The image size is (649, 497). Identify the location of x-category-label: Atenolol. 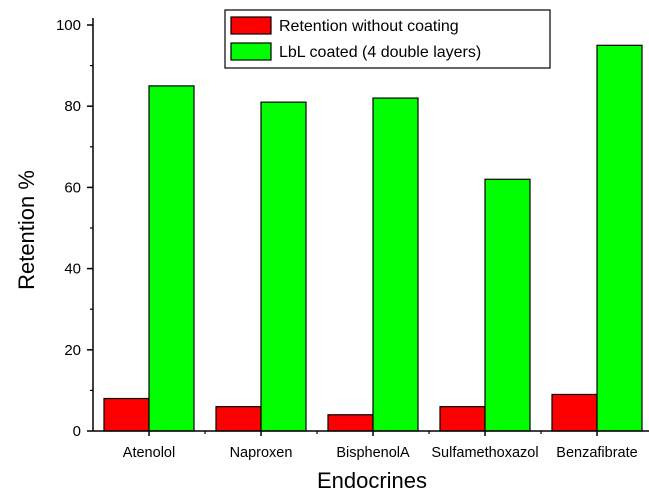
(149, 453).